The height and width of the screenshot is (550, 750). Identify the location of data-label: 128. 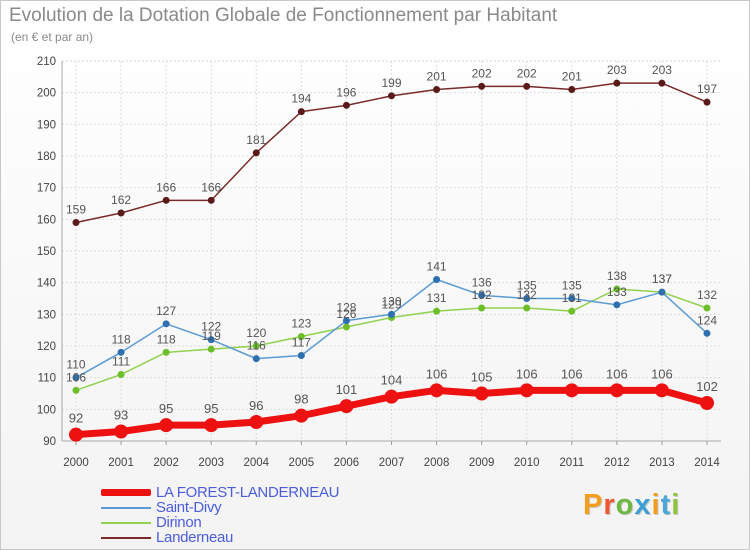
(346, 308).